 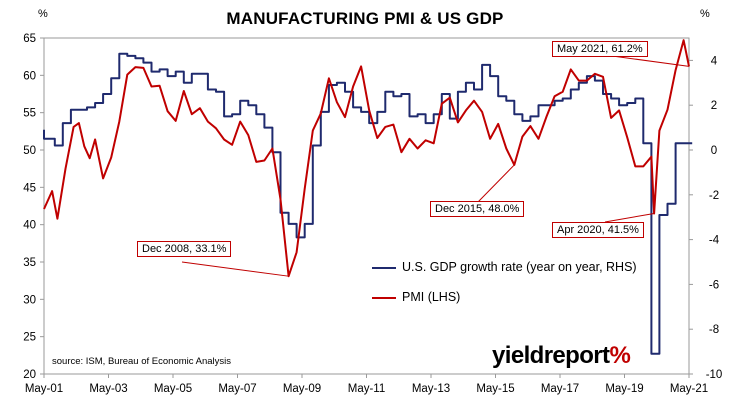 I want to click on x-tick-label: May-15, so click(x=495, y=389).